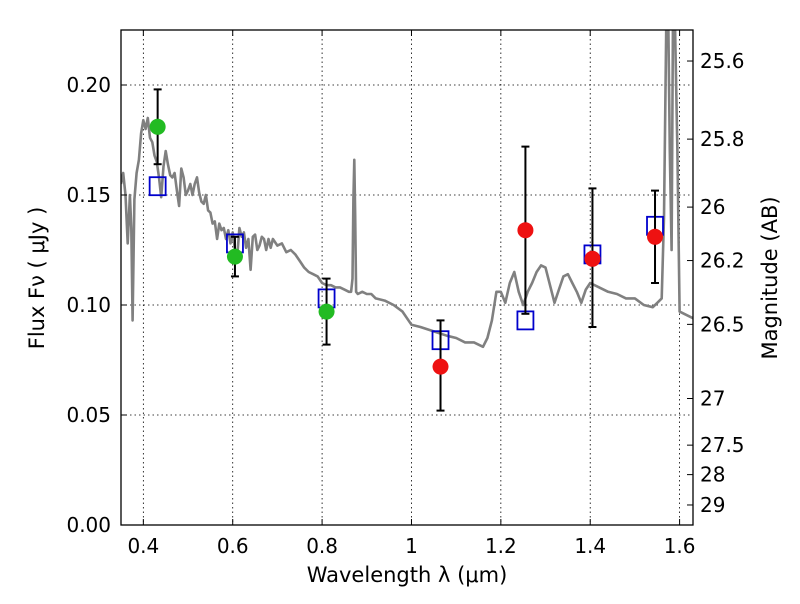 The width and height of the screenshot is (800, 604). What do you see at coordinates (722, 61) in the screenshot?
I see `y2-tick-label: 25.6` at bounding box center [722, 61].